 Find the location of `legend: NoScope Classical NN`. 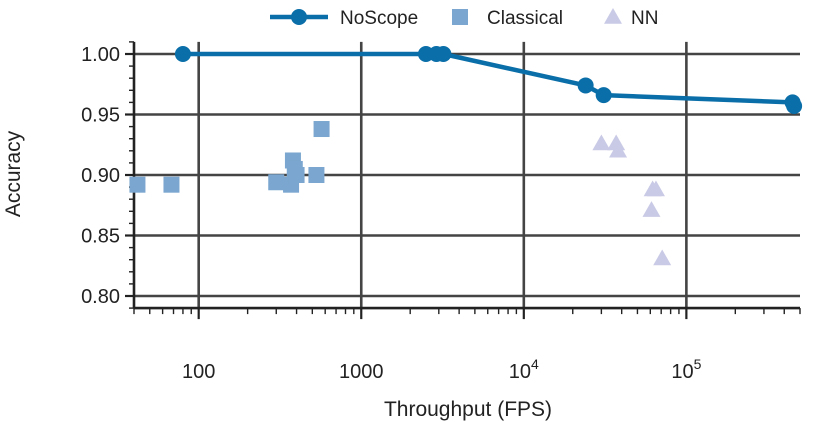

legend: NoScope Classical NN is located at coordinates (464, 18).